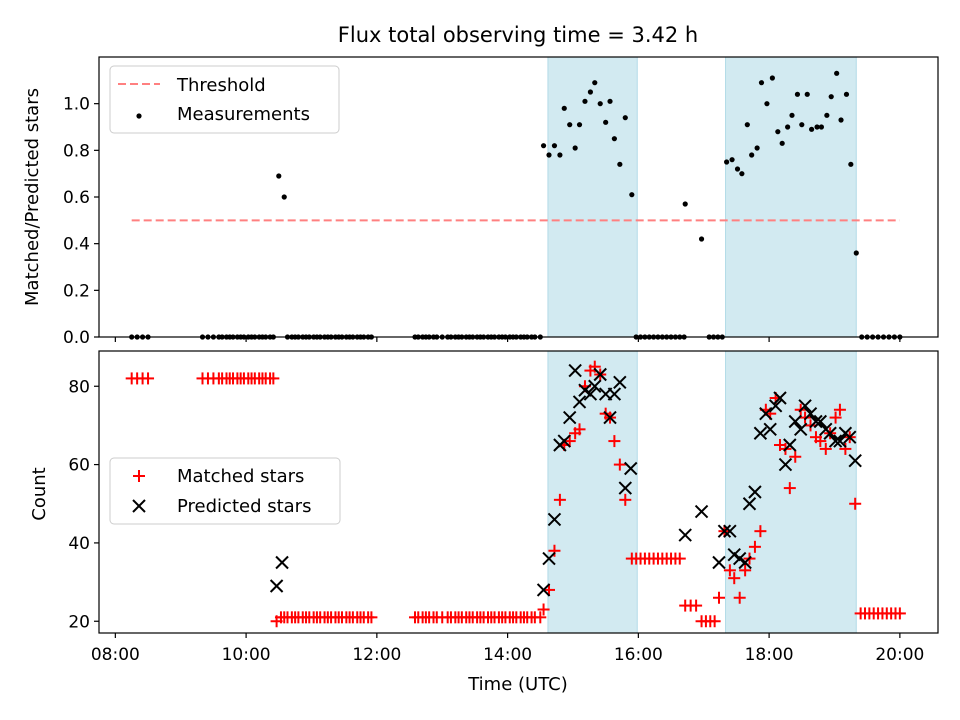  What do you see at coordinates (376, 655) in the screenshot?
I see `x-tick-label: 12:00` at bounding box center [376, 655].